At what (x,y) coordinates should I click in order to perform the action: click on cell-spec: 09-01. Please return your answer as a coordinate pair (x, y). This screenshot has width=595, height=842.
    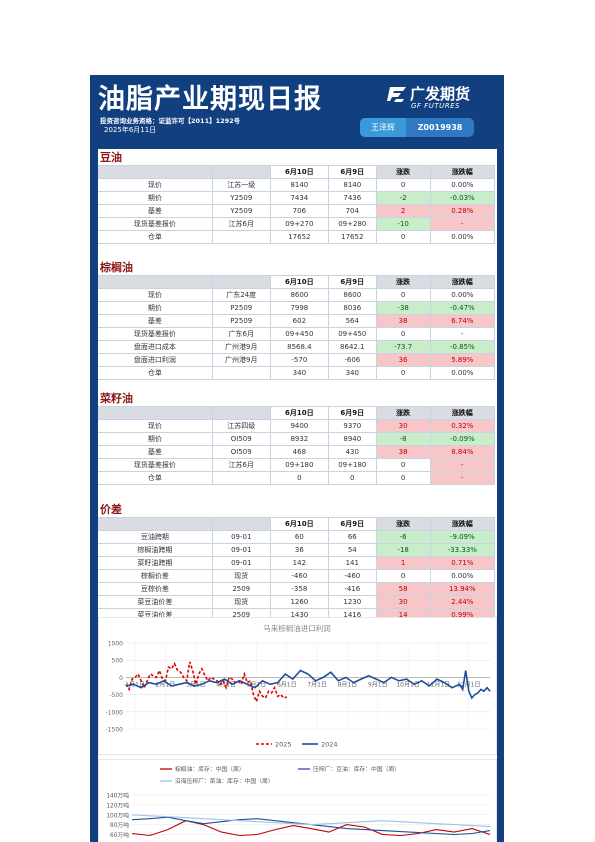
    Looking at the image, I should click on (241, 537).